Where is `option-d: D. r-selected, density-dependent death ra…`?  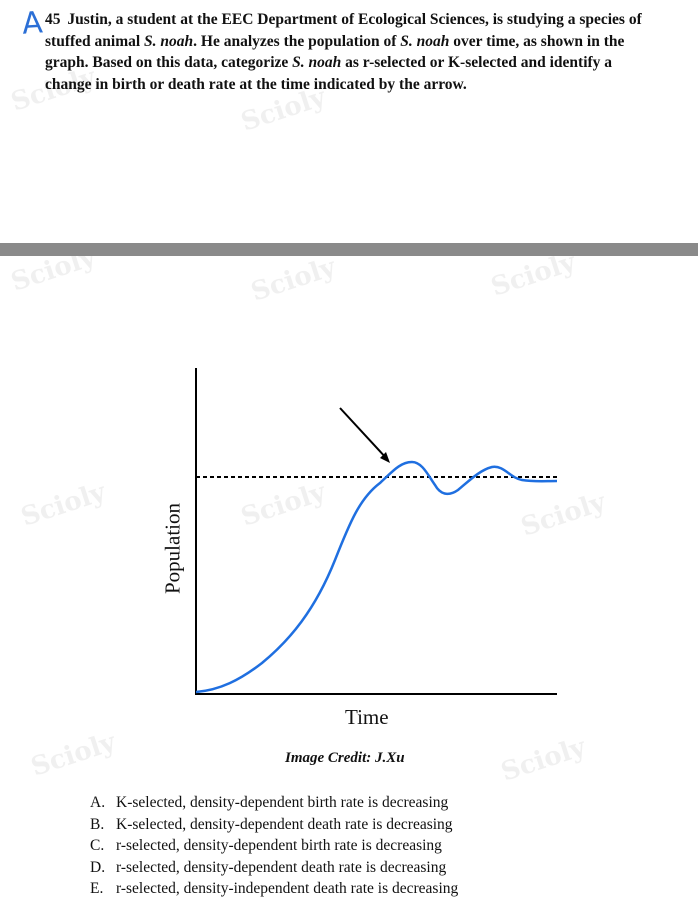
option-d: D. r-selected, density-dependent death ra… is located at coordinates (274, 868).